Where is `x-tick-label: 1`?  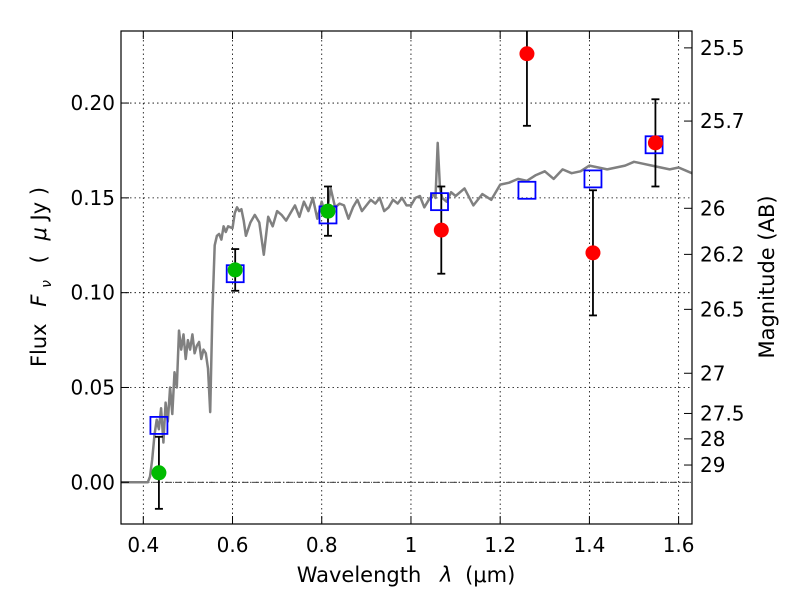
x-tick-label: 1 is located at coordinates (411, 545).